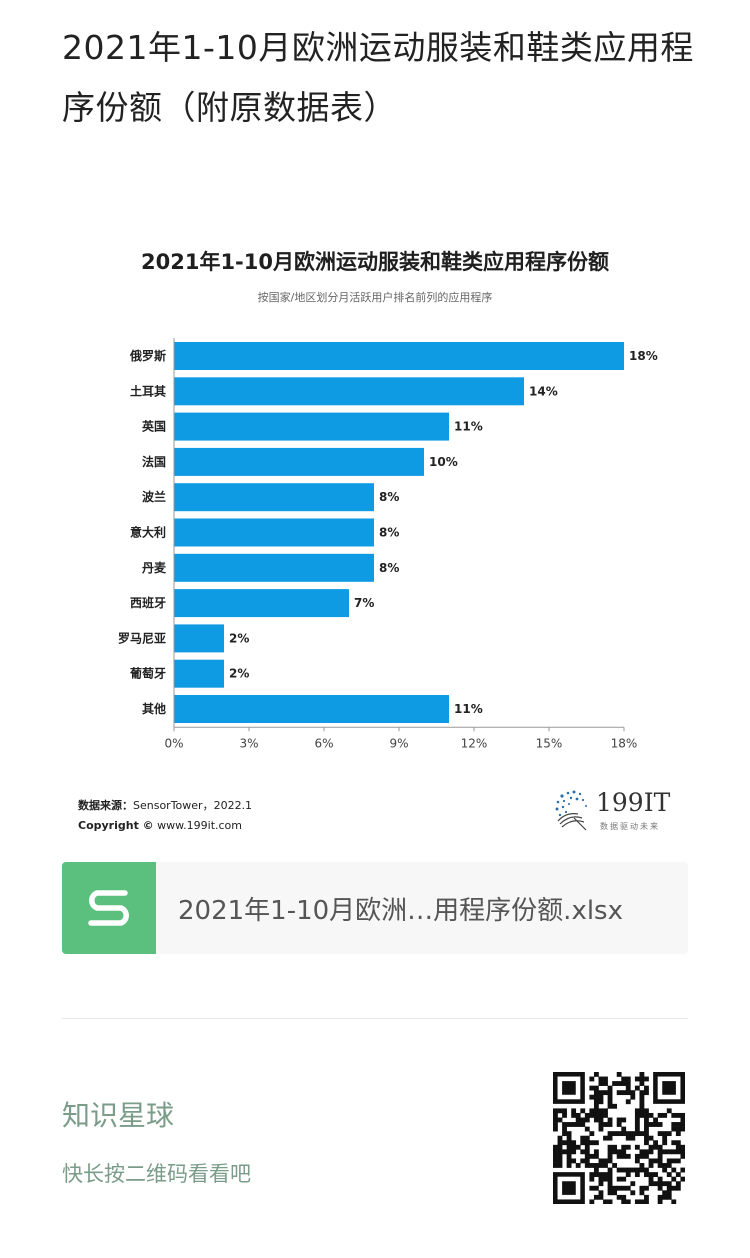  I want to click on data-label: 10%, so click(443, 462).